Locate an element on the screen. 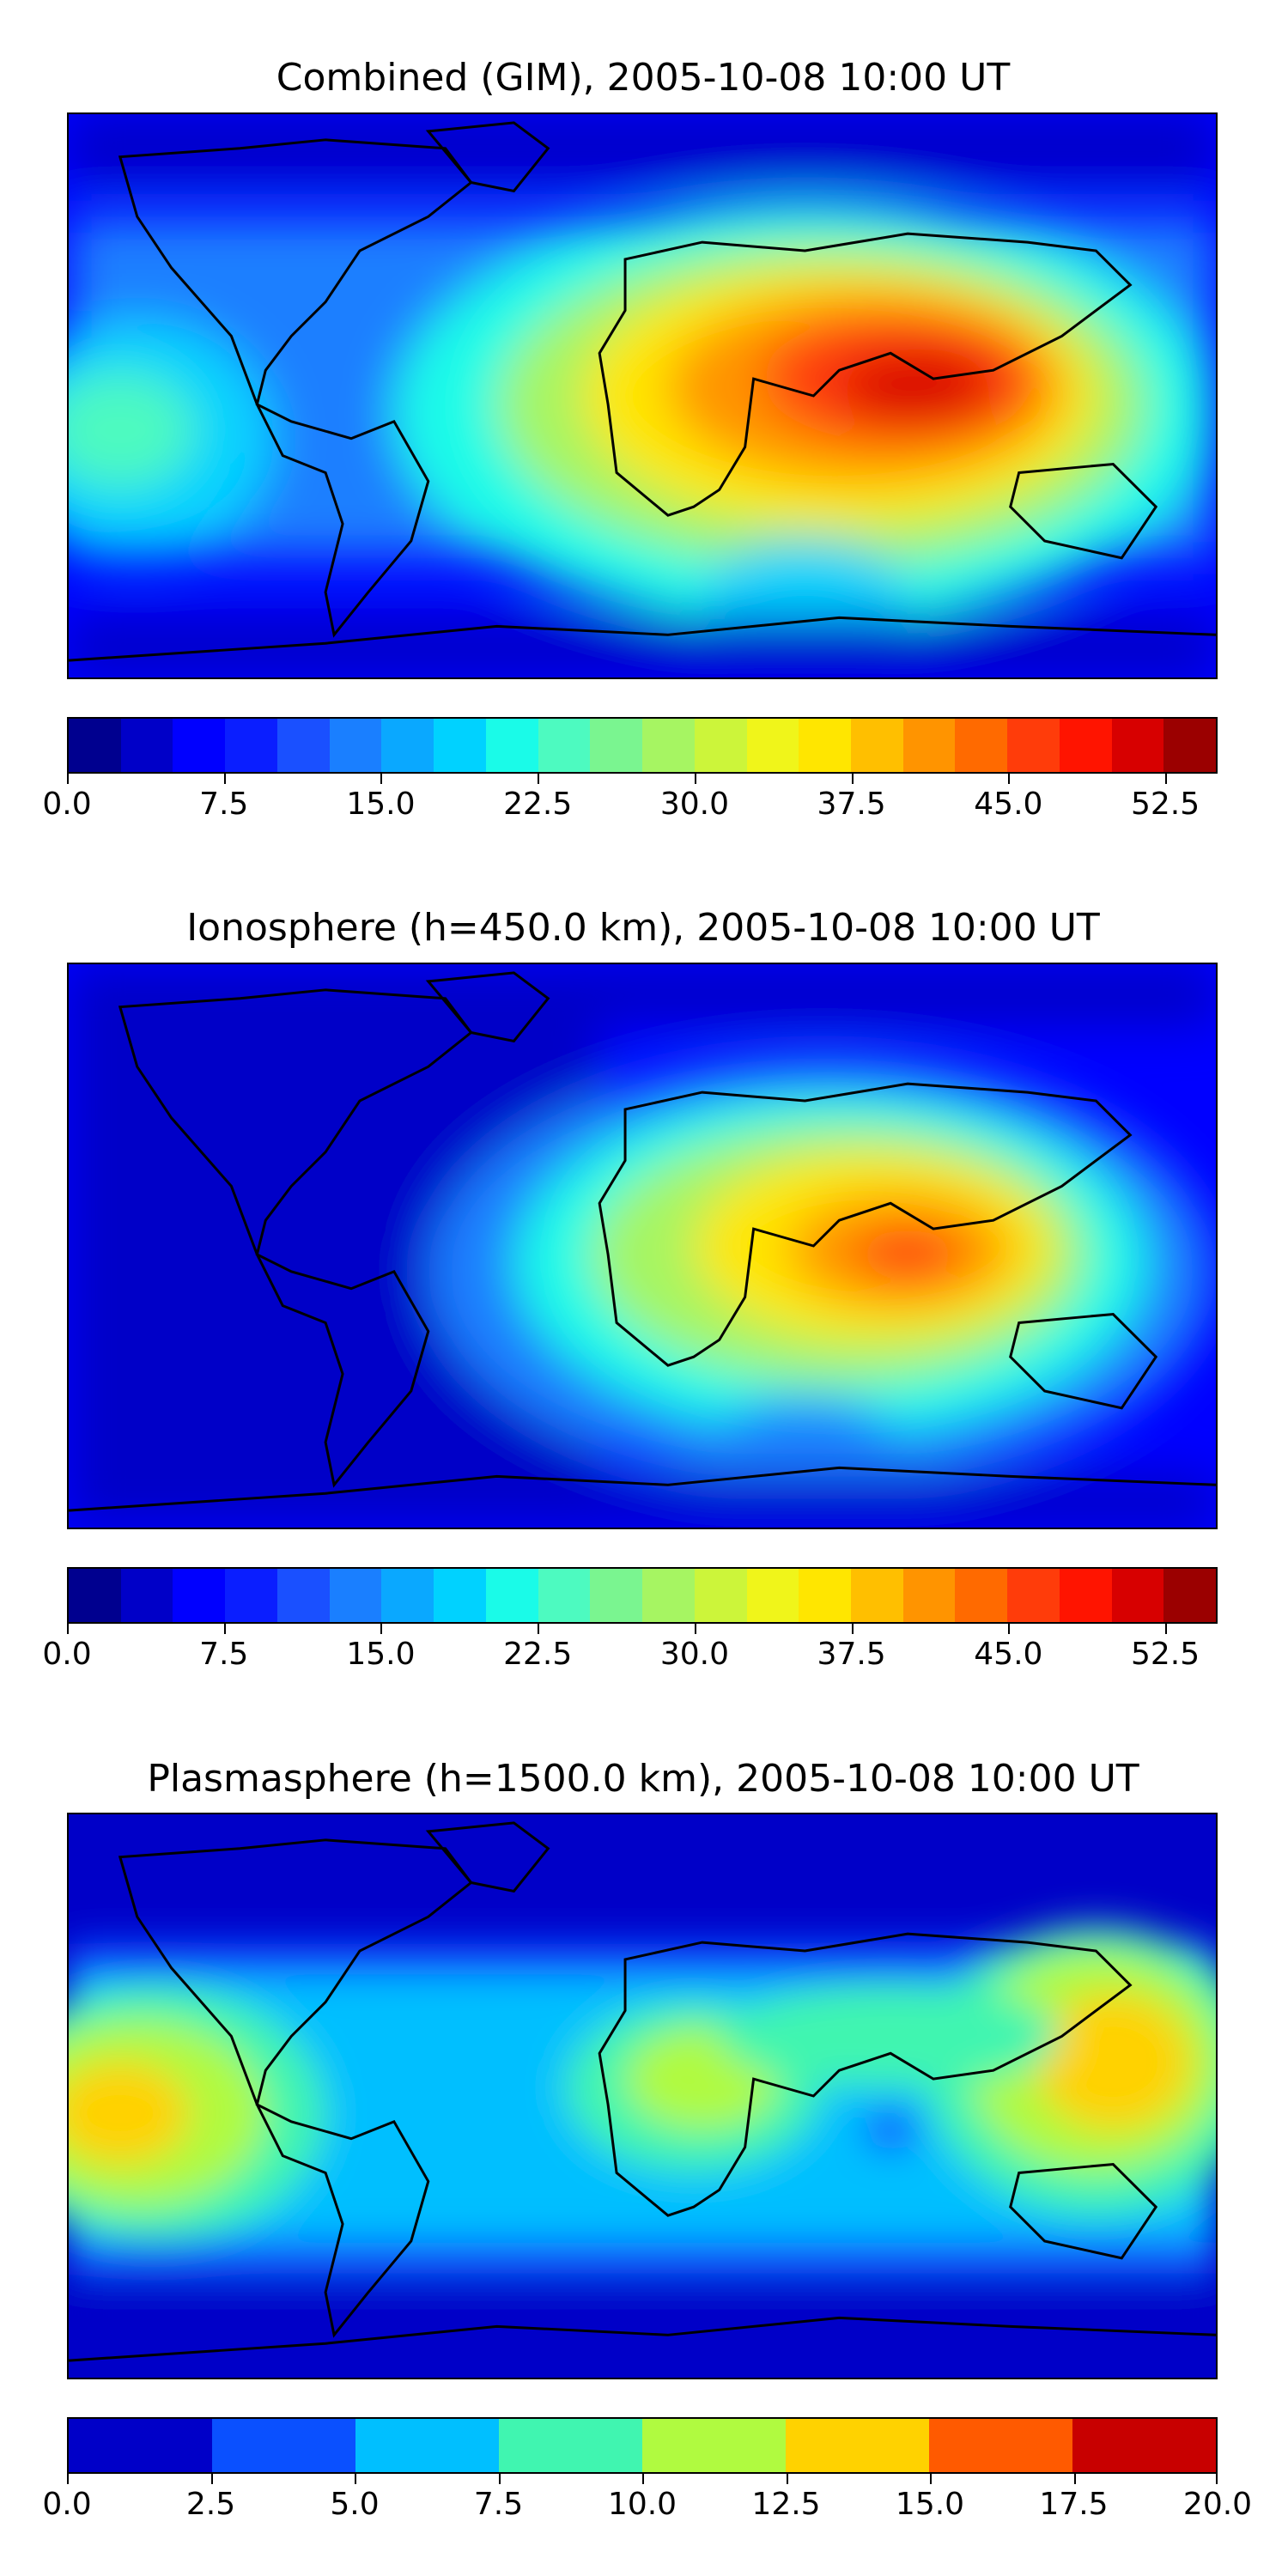 This screenshot has width=1288, height=2576. colorbar-tick-label: 7.5 is located at coordinates (224, 1654).